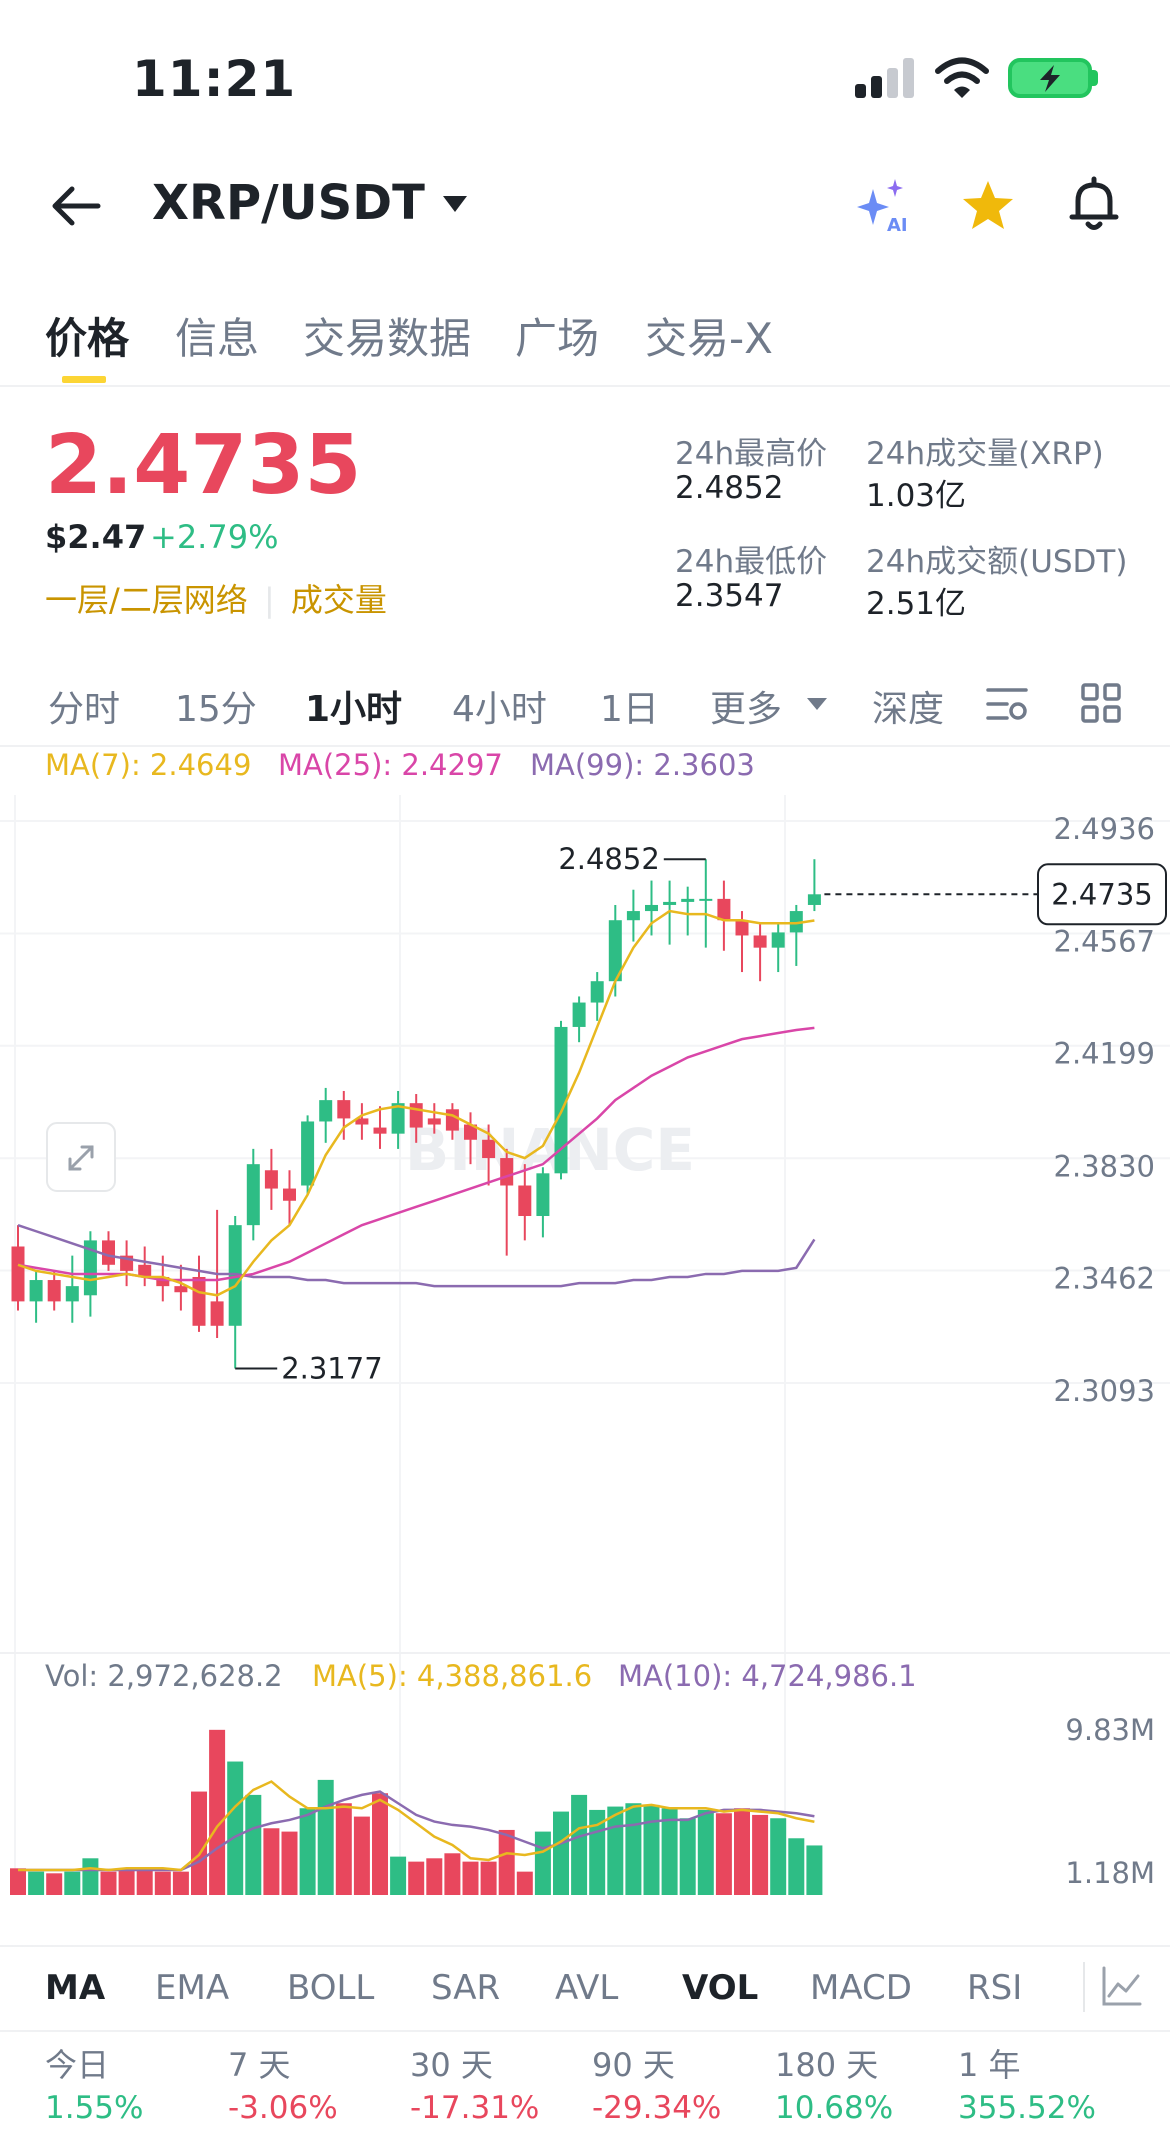 Image resolution: width=1170 pixels, height=2152 pixels. I want to click on chart-settings-icon, so click(1007, 704).